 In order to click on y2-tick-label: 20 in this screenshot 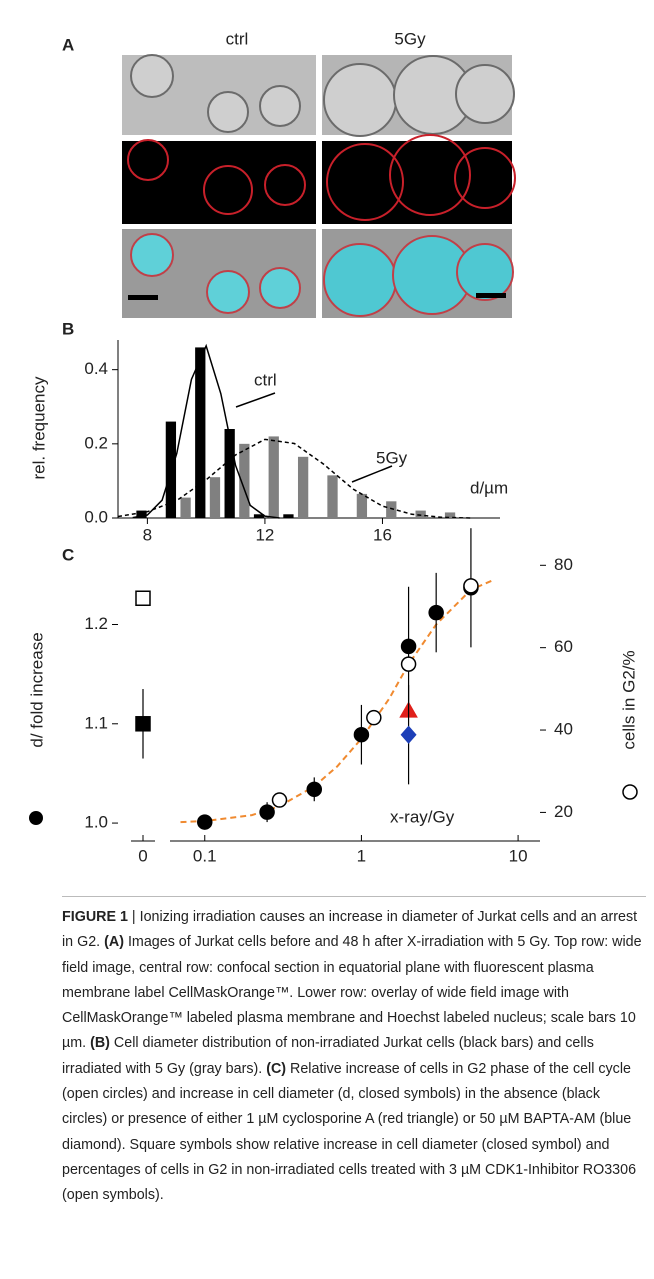, I will do `click(563, 811)`.